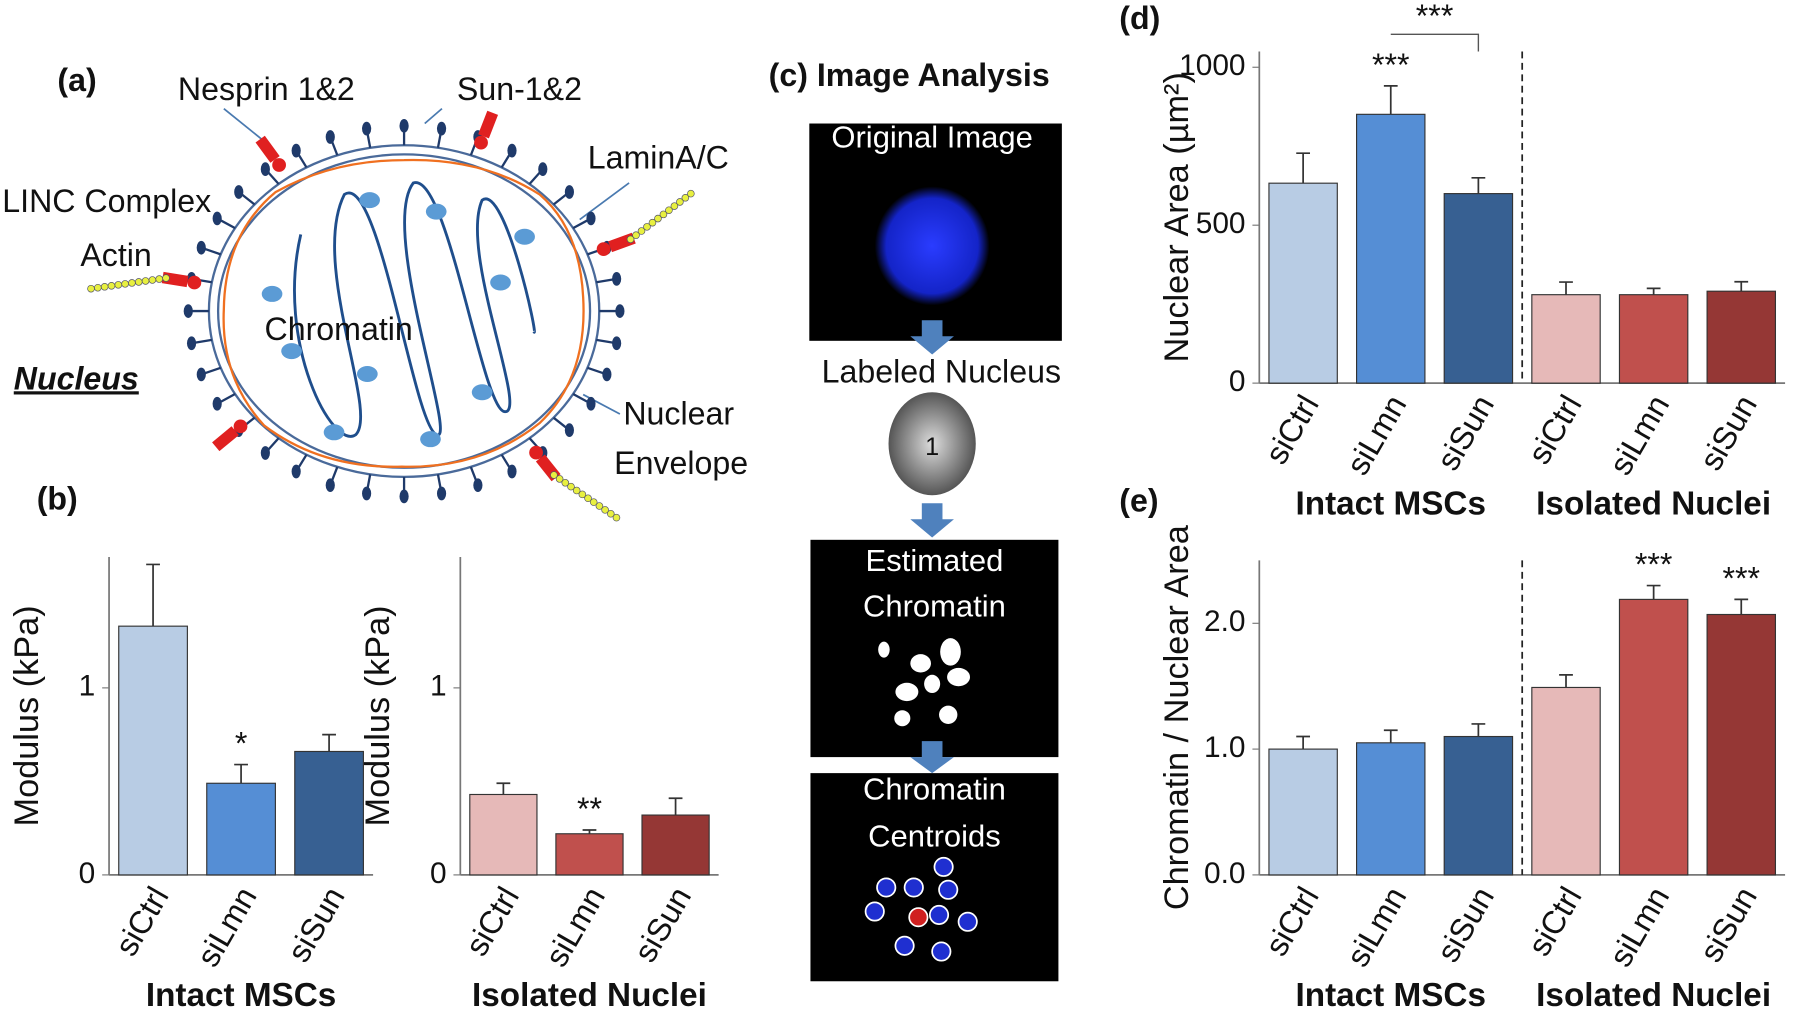 The width and height of the screenshot is (1800, 1011). What do you see at coordinates (681, 463) in the screenshot?
I see `envelope-label: Envelope` at bounding box center [681, 463].